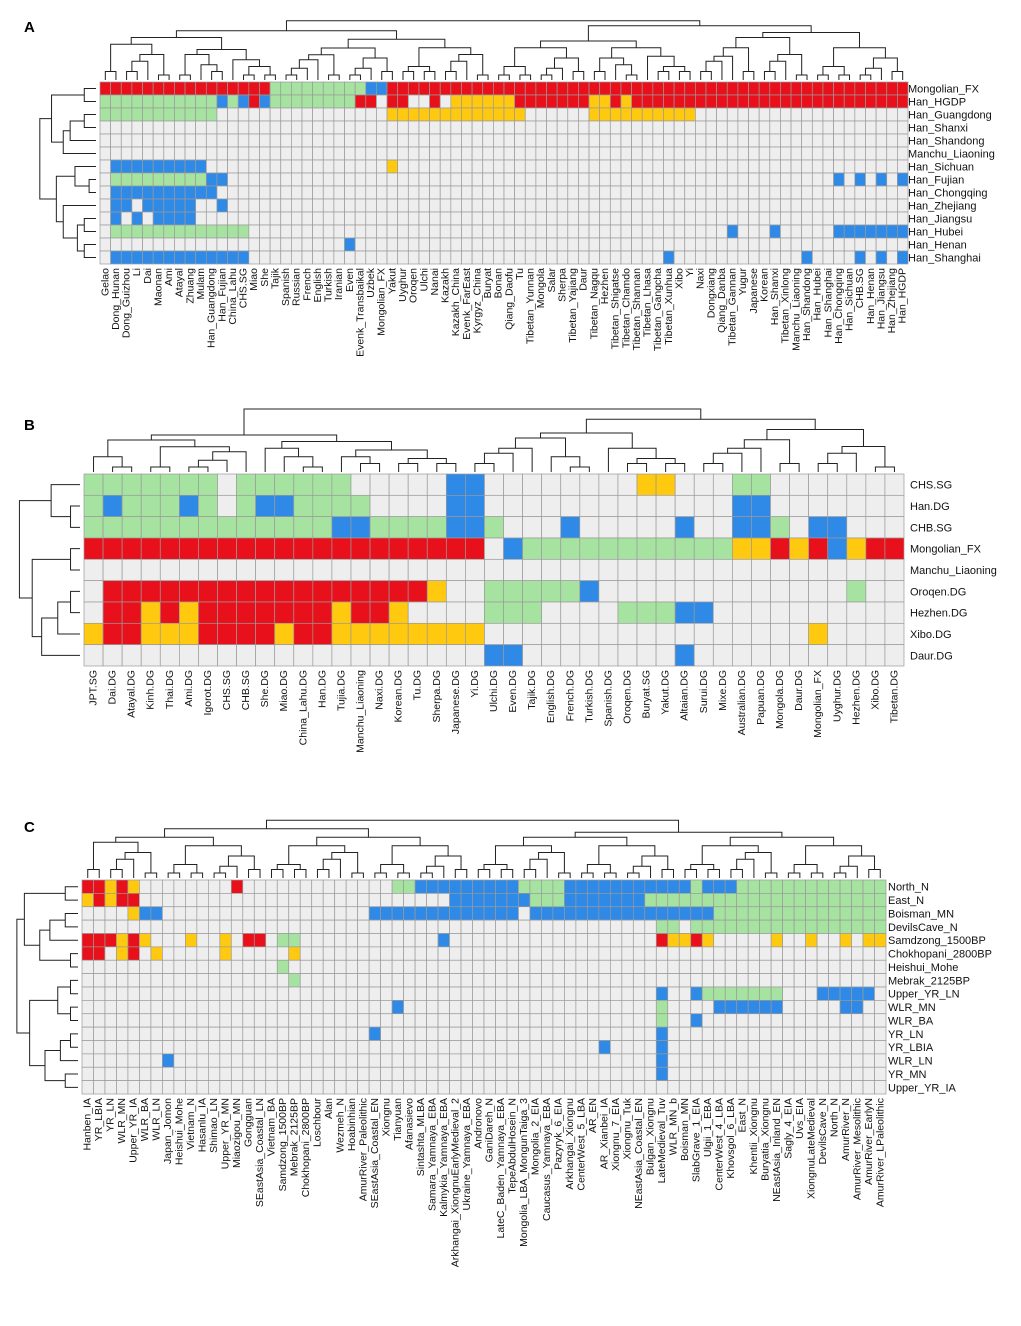  What do you see at coordinates (765, 285) in the screenshot?
I see `column-label: Korean` at bounding box center [765, 285].